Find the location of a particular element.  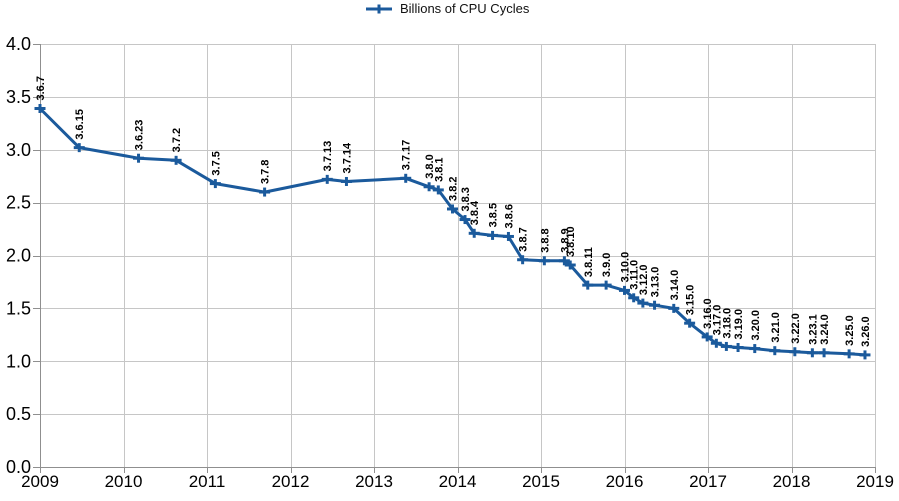

data-point-label: 3.8.7 is located at coordinates (524, 239).